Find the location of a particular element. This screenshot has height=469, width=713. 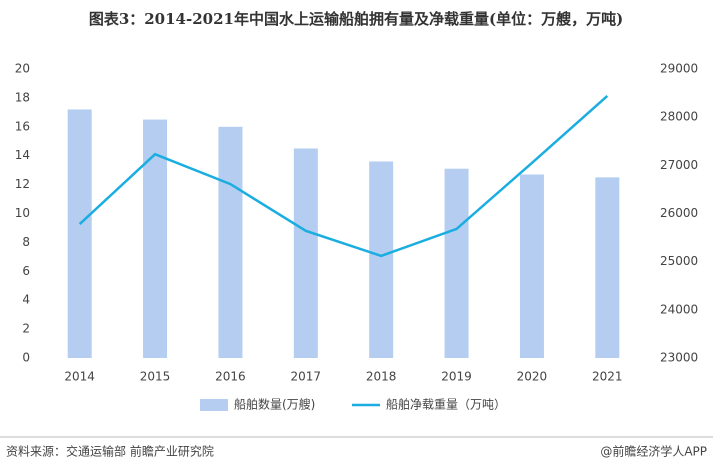

y-tick-label: 10 is located at coordinates (22, 213).